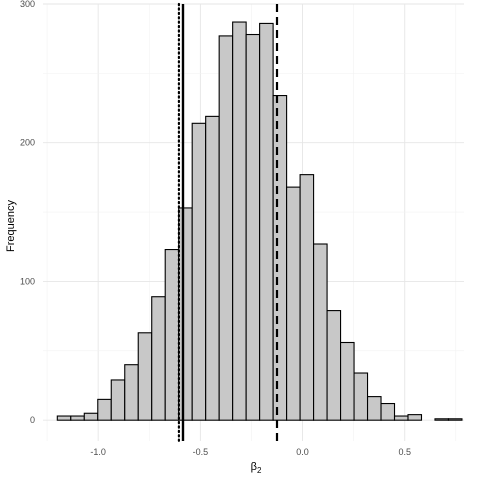 Image resolution: width=480 pixels, height=480 pixels. Describe the element at coordinates (11, 226) in the screenshot. I see `y-axis-title: Frequency` at that location.